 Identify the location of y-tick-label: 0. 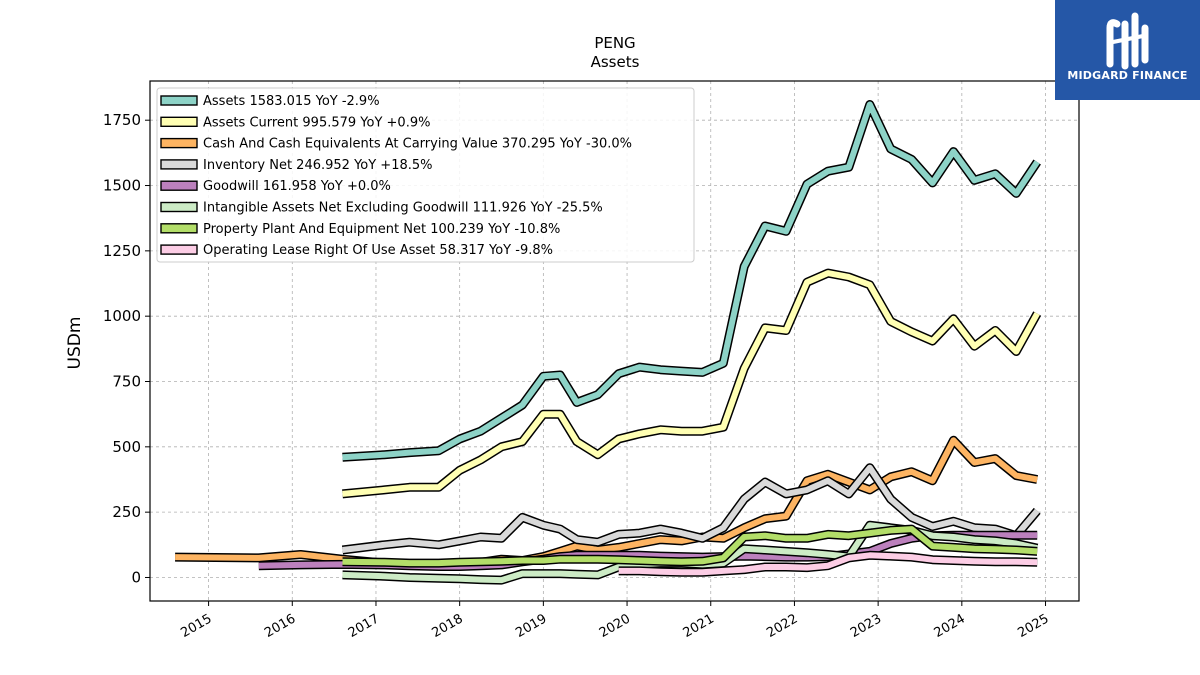
(136, 577).